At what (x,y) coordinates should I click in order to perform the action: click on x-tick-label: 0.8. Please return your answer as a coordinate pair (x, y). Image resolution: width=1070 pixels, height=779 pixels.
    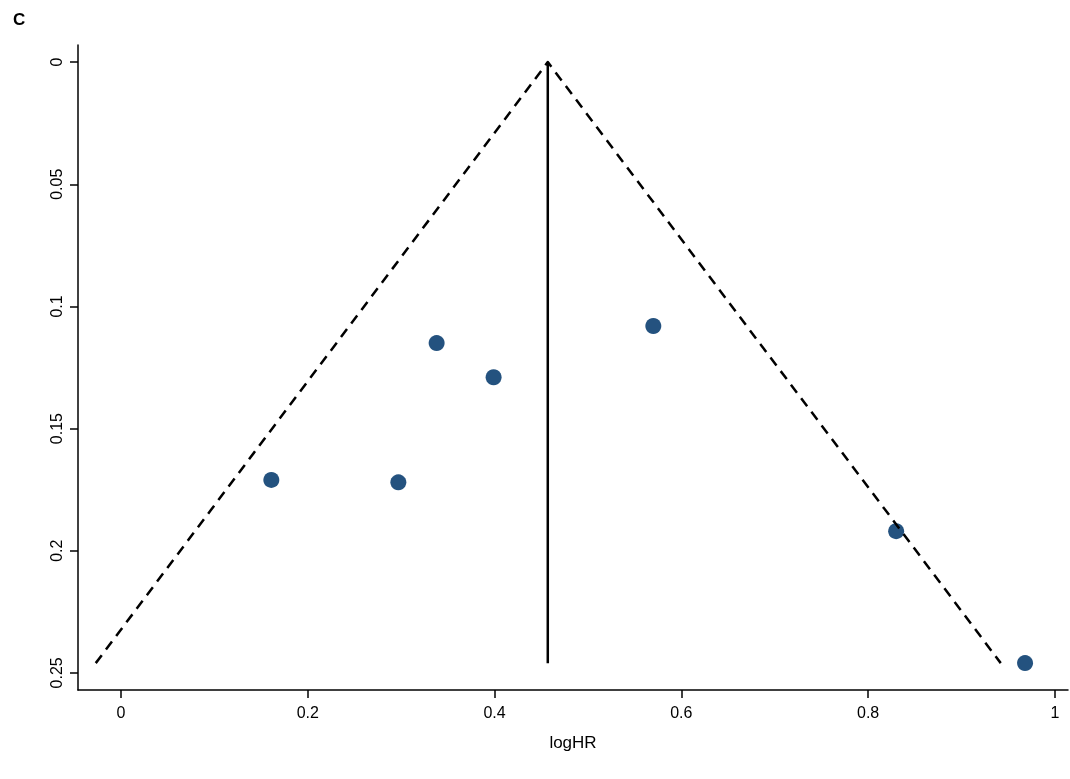
    Looking at the image, I should click on (868, 712).